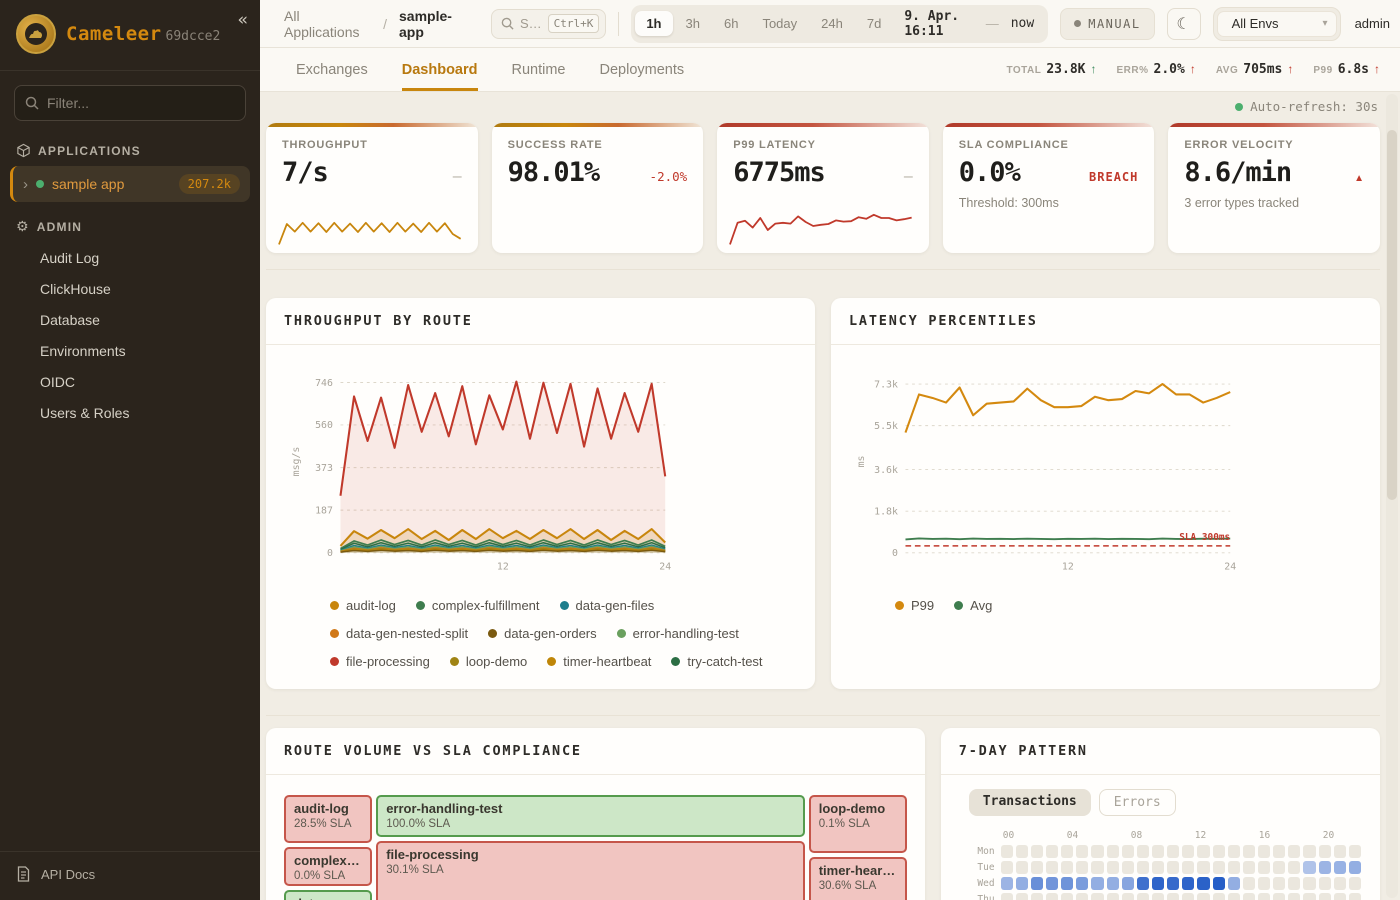 Image resolution: width=1400 pixels, height=900 pixels. What do you see at coordinates (488, 661) in the screenshot?
I see `legend-item-loop-demo: loop-demo` at bounding box center [488, 661].